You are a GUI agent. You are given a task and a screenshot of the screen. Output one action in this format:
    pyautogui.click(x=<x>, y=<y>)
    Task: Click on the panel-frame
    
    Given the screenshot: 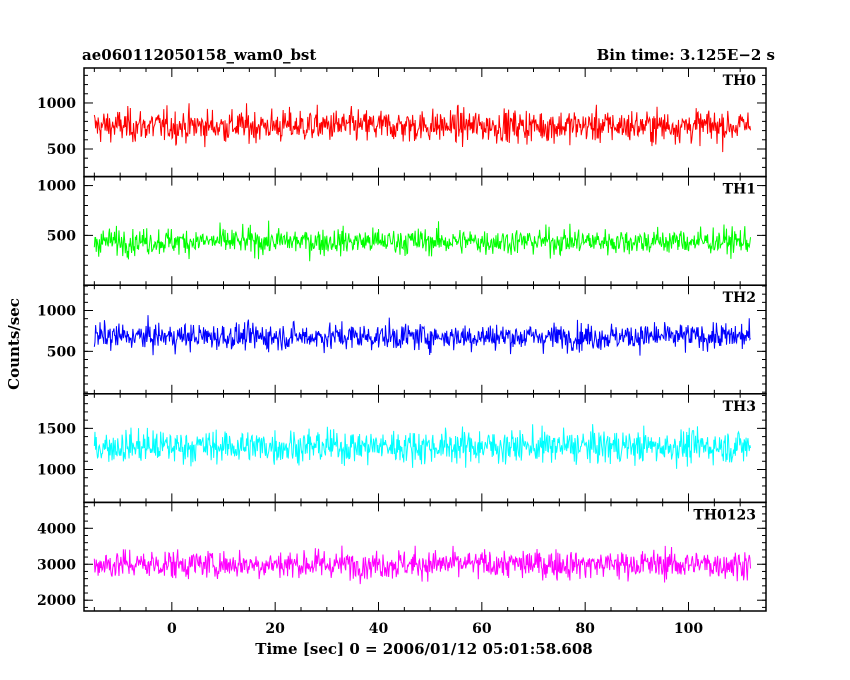 What is the action you would take?
    pyautogui.click(x=425, y=556)
    